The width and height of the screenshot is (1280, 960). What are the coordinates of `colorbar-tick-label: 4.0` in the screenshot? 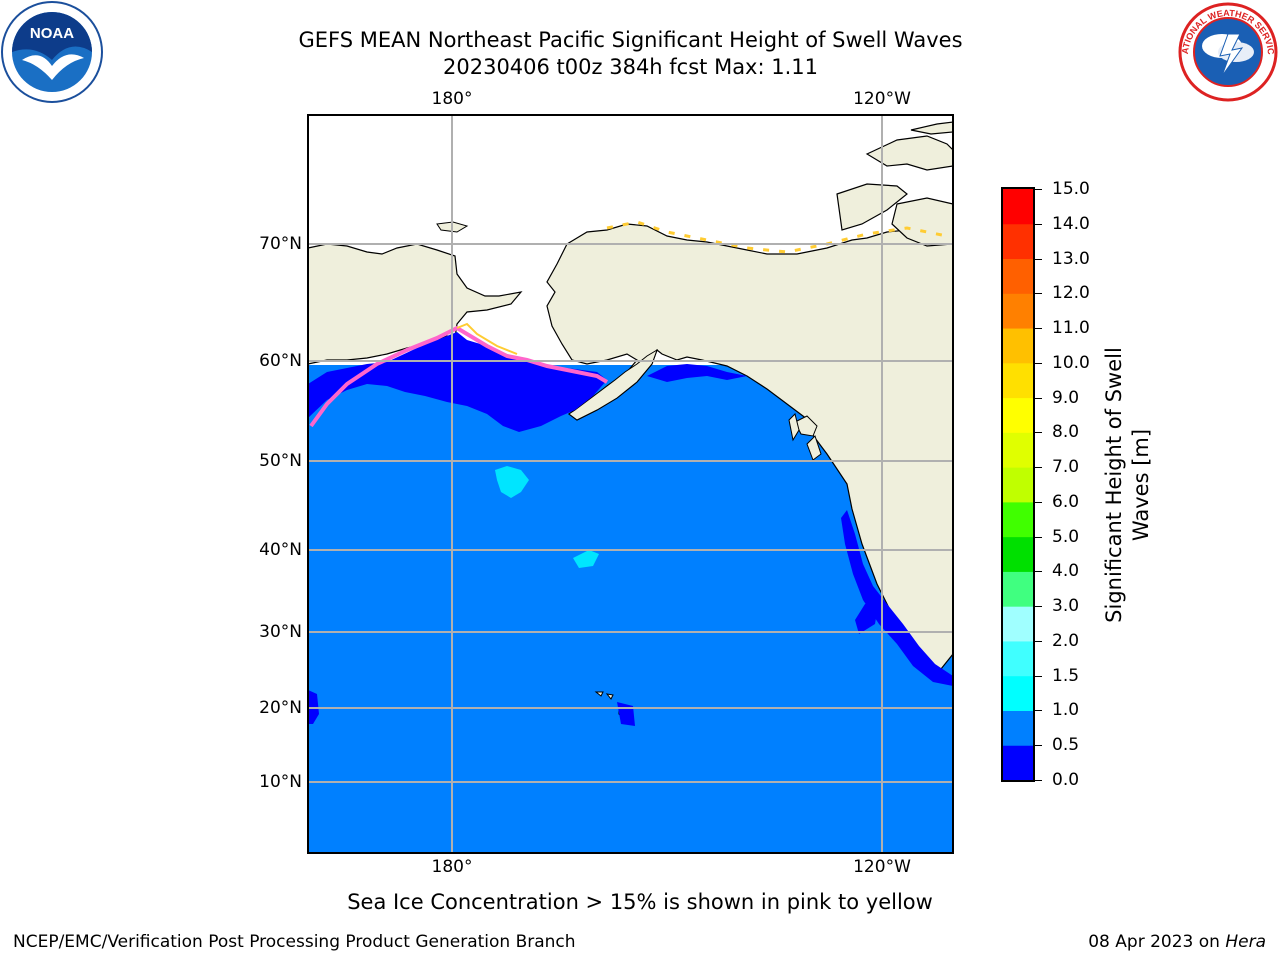 It's located at (1066, 571).